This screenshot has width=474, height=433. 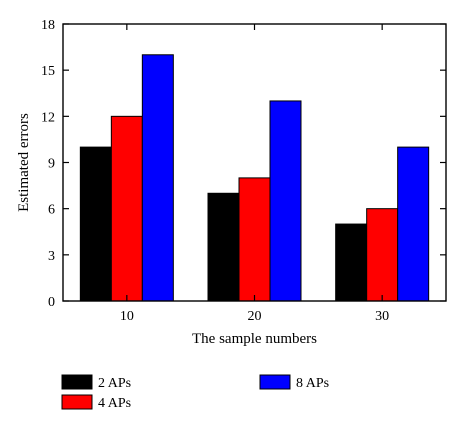 I want to click on y-tick-label: 0, so click(x=51, y=302).